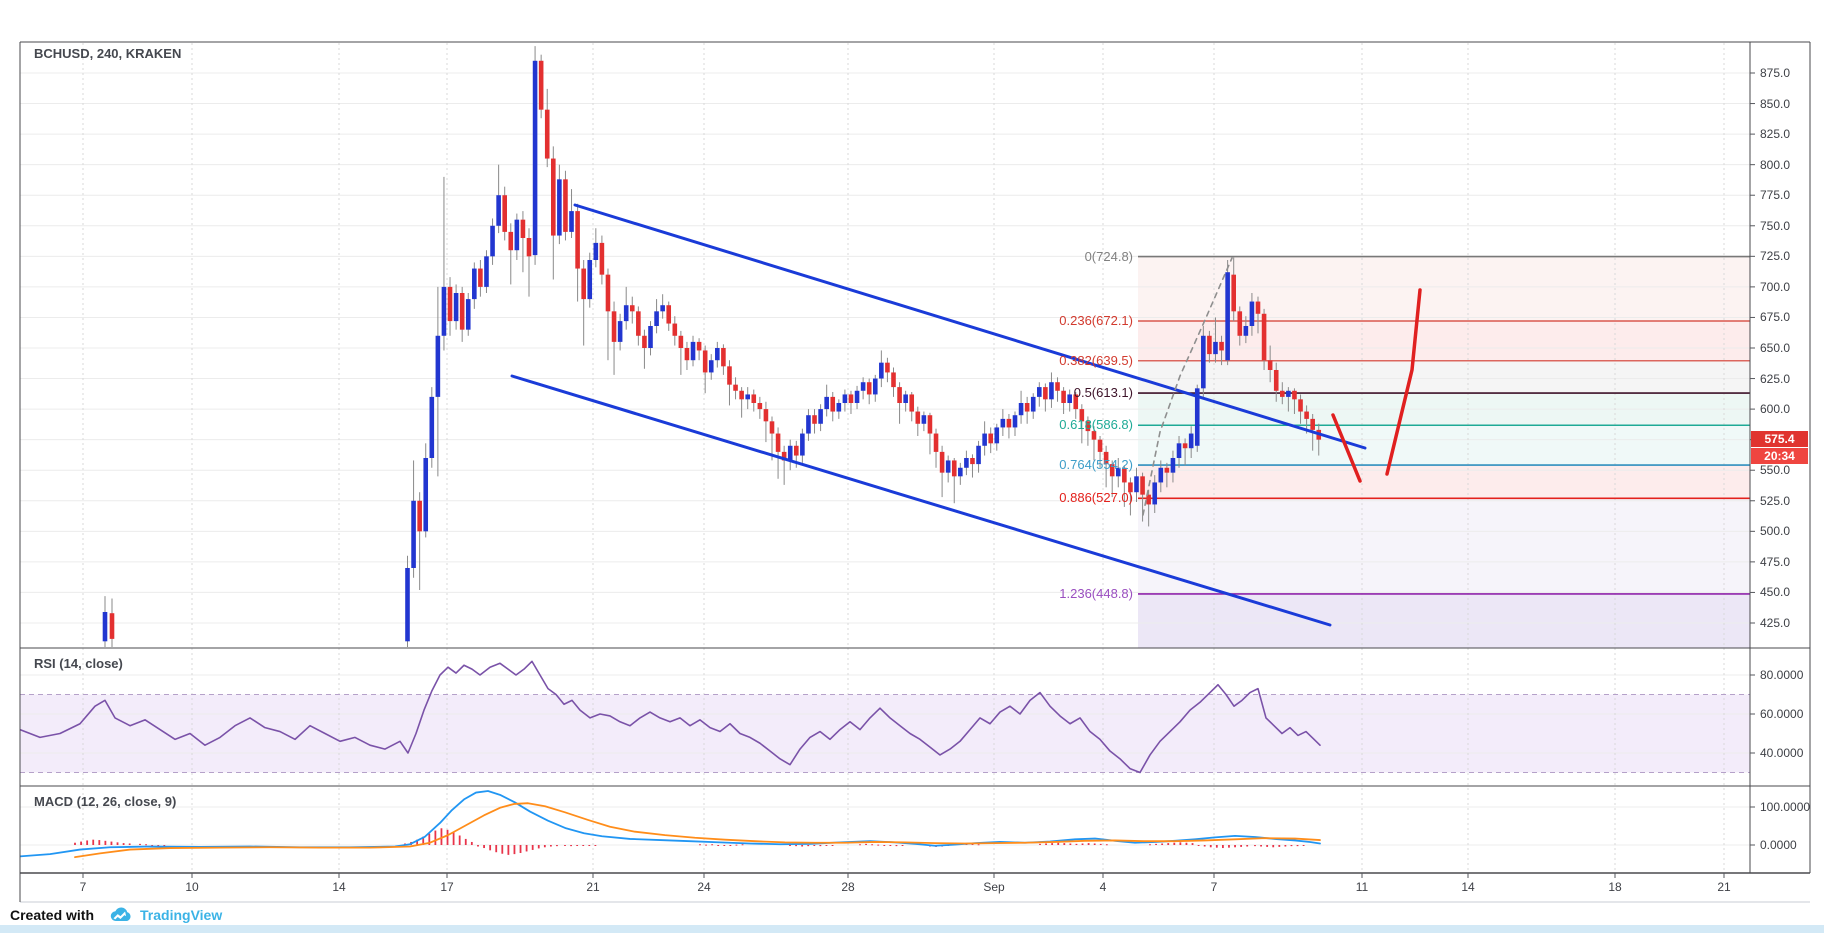  I want to click on price-axis-label: 425.0, so click(1775, 622).